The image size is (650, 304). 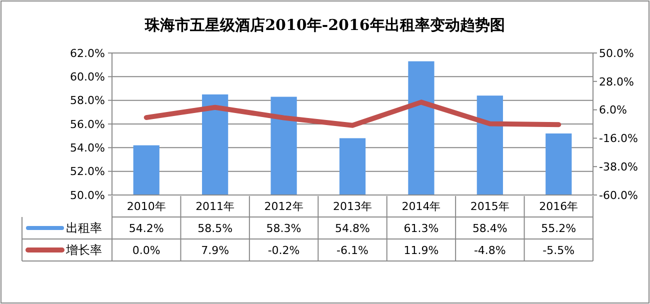 I want to click on data-label: -5.5%, so click(x=558, y=250).